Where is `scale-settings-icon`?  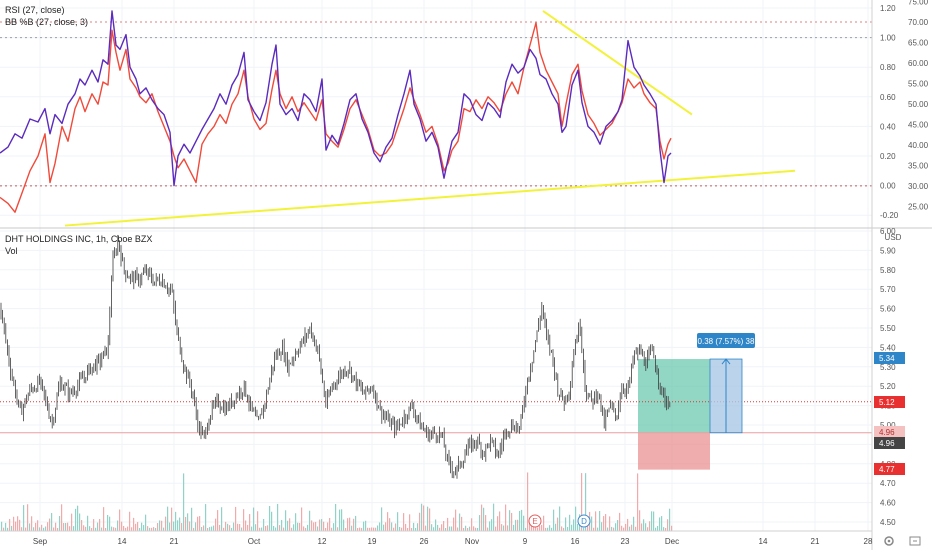 scale-settings-icon is located at coordinates (915, 541).